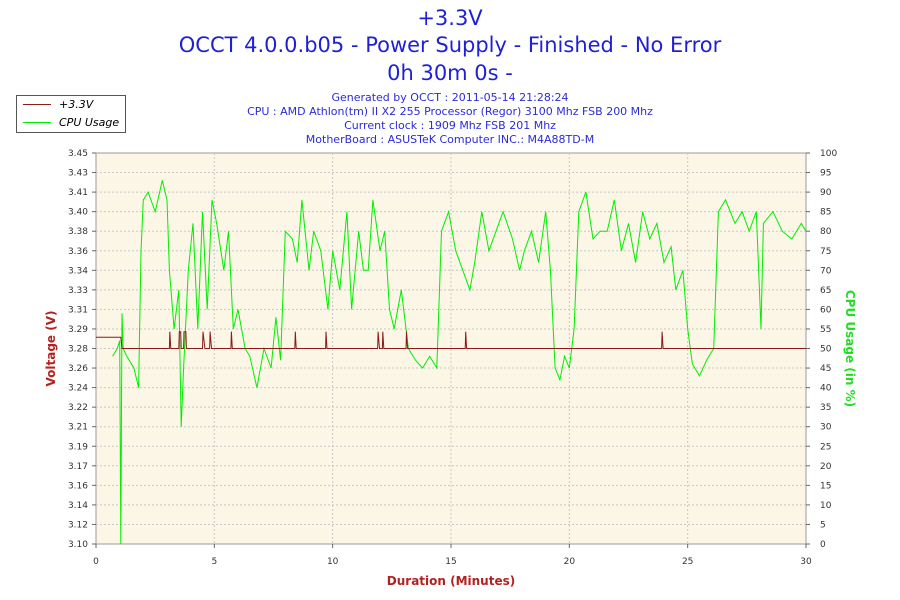 The width and height of the screenshot is (900, 600). Describe the element at coordinates (826, 389) in the screenshot. I see `y2-tick-label: 40` at that location.